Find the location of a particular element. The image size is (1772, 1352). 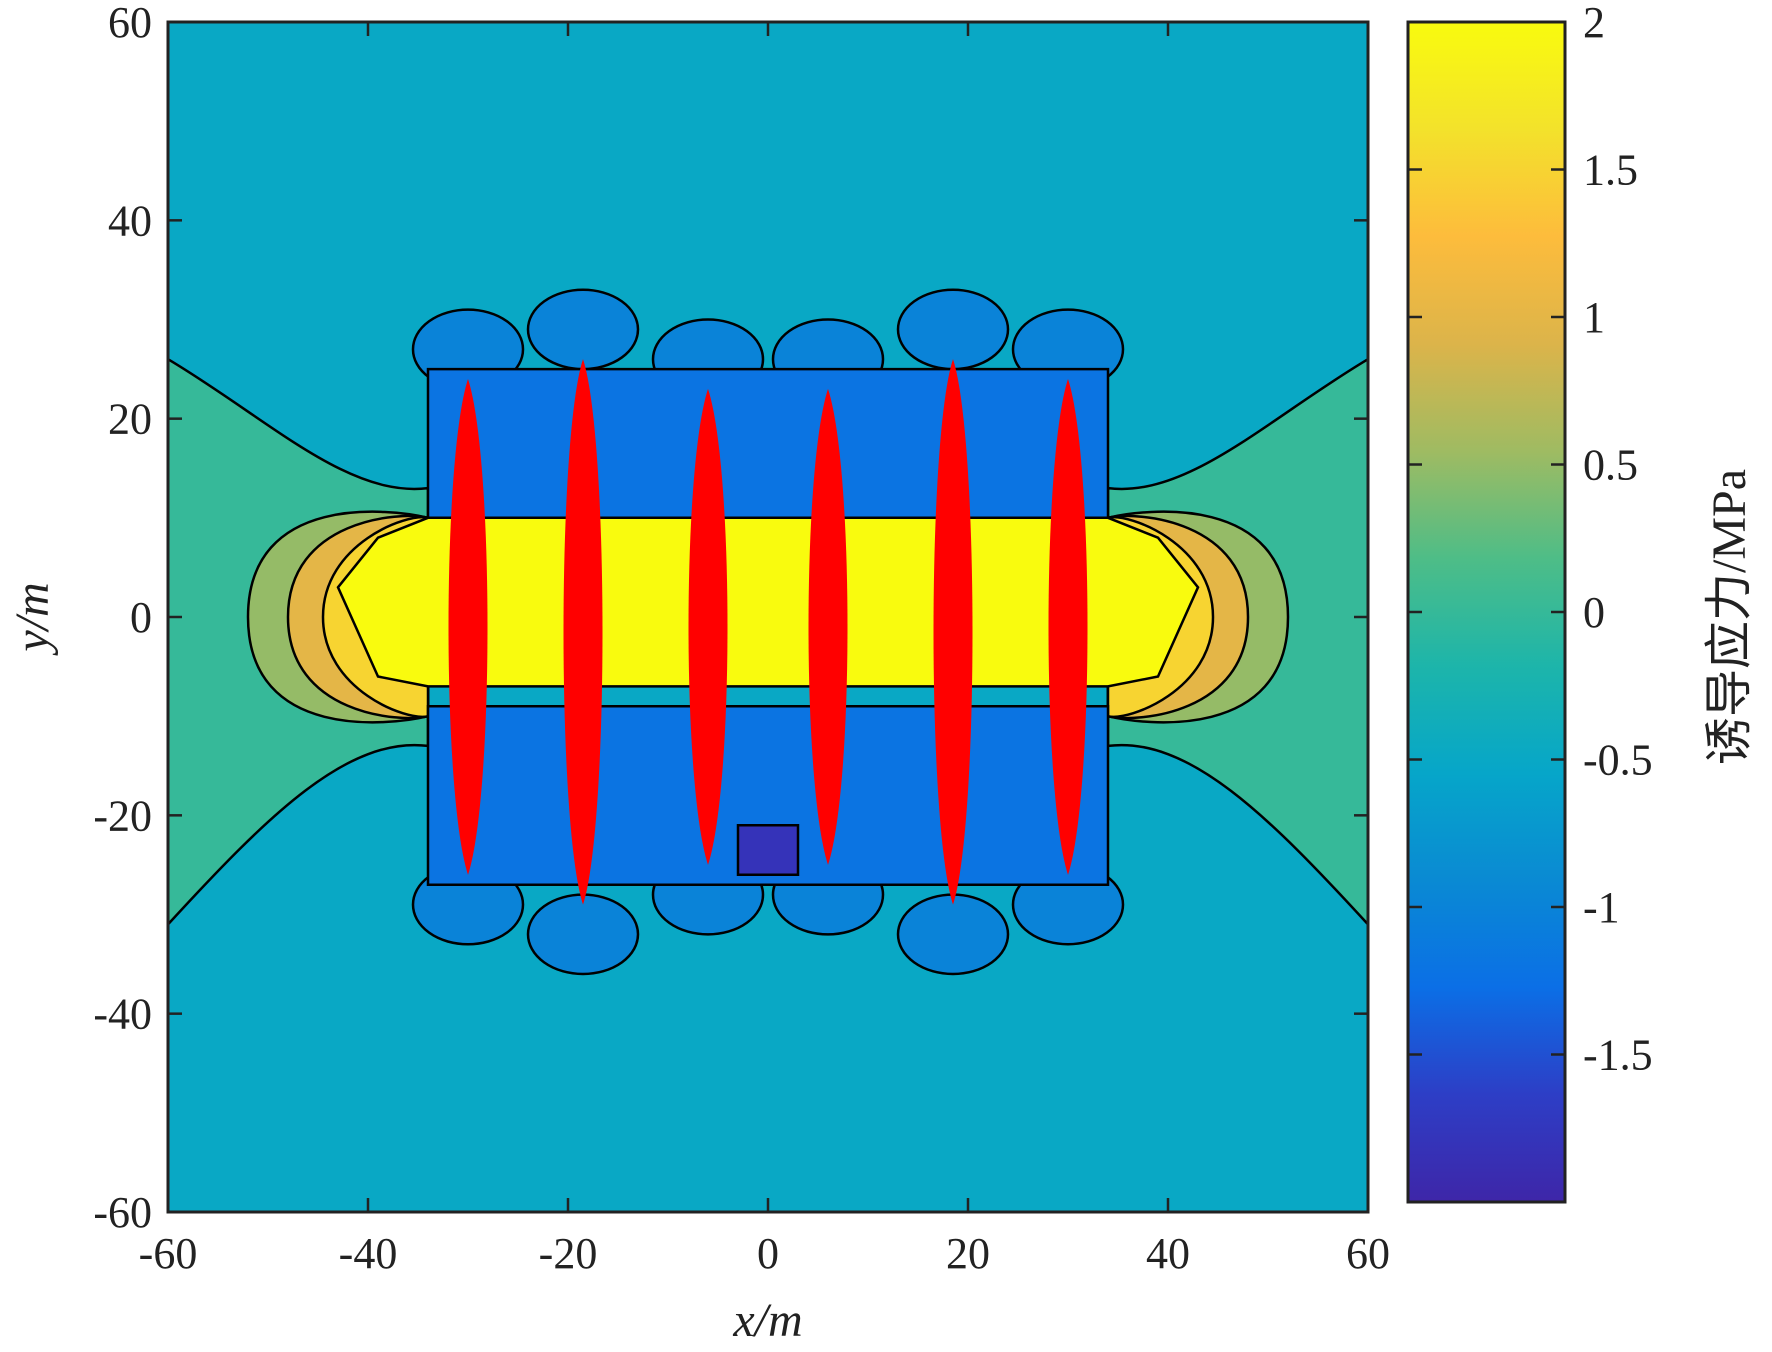

y-tick-label: 40 is located at coordinates (130, 220).